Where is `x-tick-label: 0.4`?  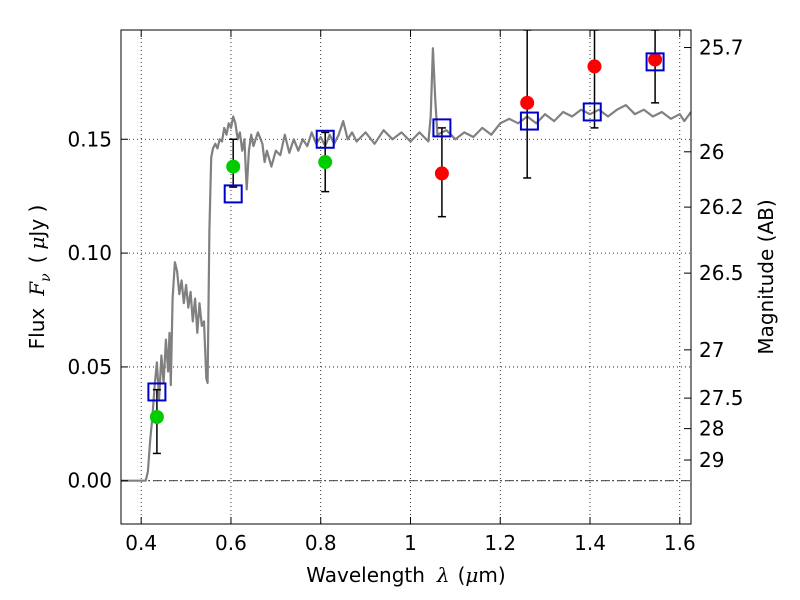 x-tick-label: 0.4 is located at coordinates (141, 543).